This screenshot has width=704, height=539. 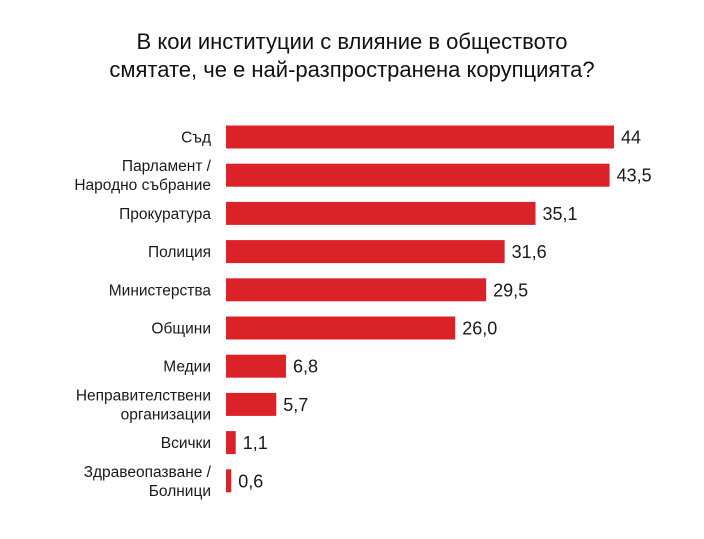 I want to click on category-label-6: Общини, so click(x=181, y=329).